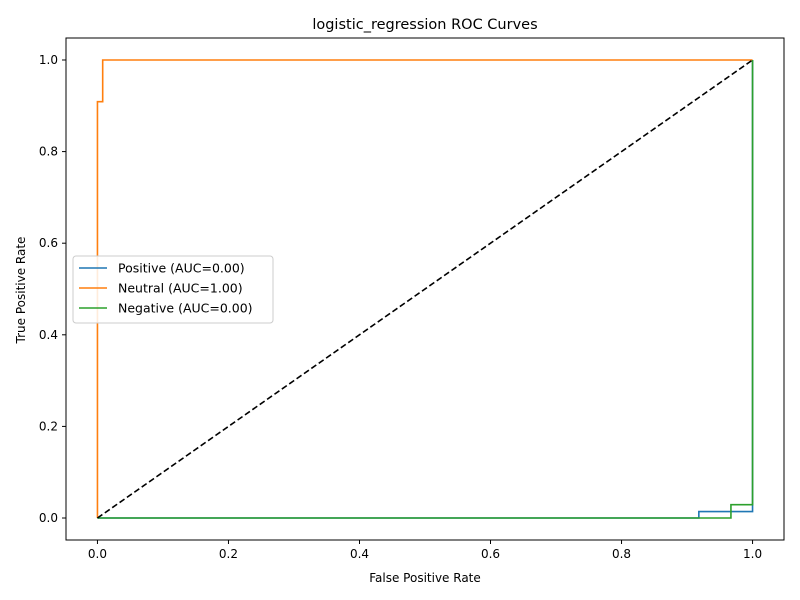 The image size is (800, 600). I want to click on legend-label-3: Negative (AUC=0.00), so click(185, 308).